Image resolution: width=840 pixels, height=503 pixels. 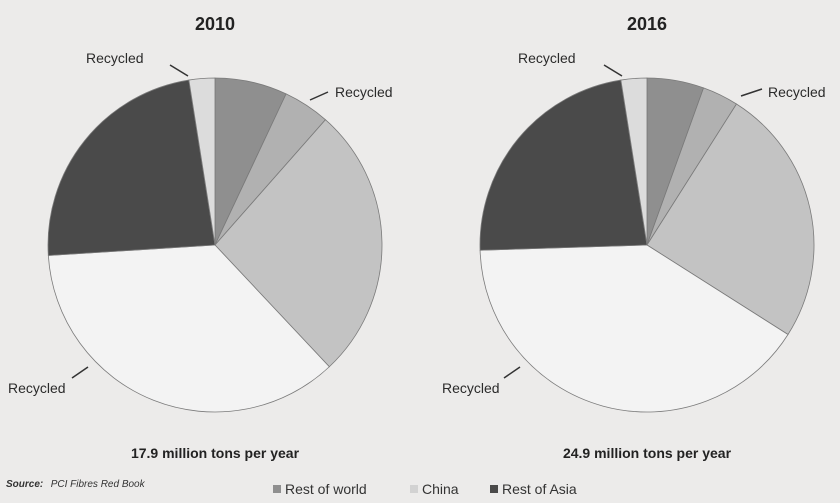 I want to click on chart-title-2016: 2016, so click(x=647, y=24).